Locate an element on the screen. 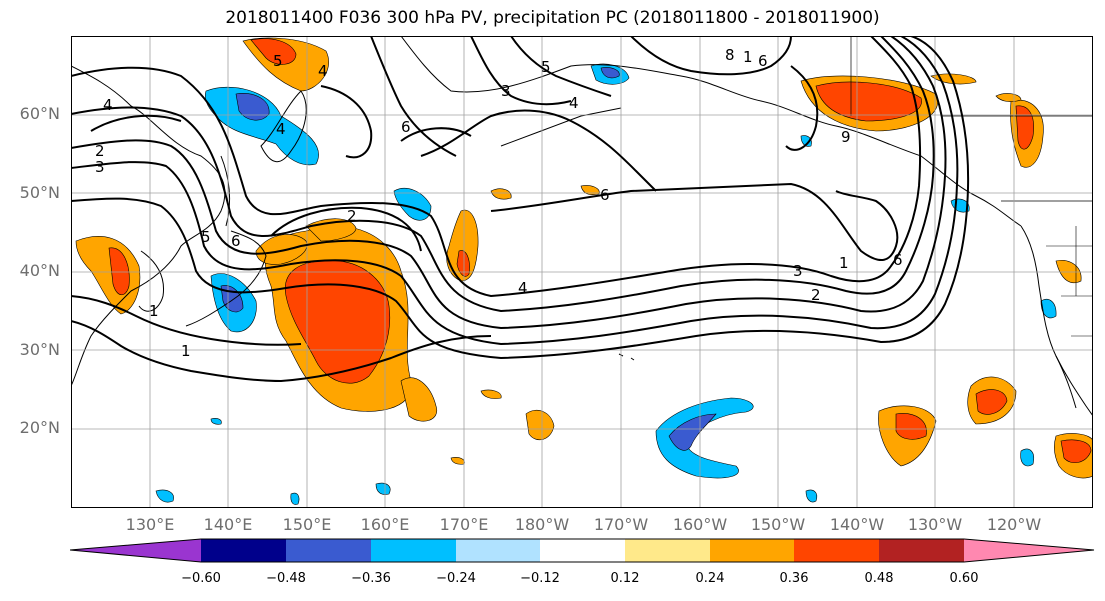 The height and width of the screenshot is (601, 1105). lon-label: 140°W is located at coordinates (857, 524).